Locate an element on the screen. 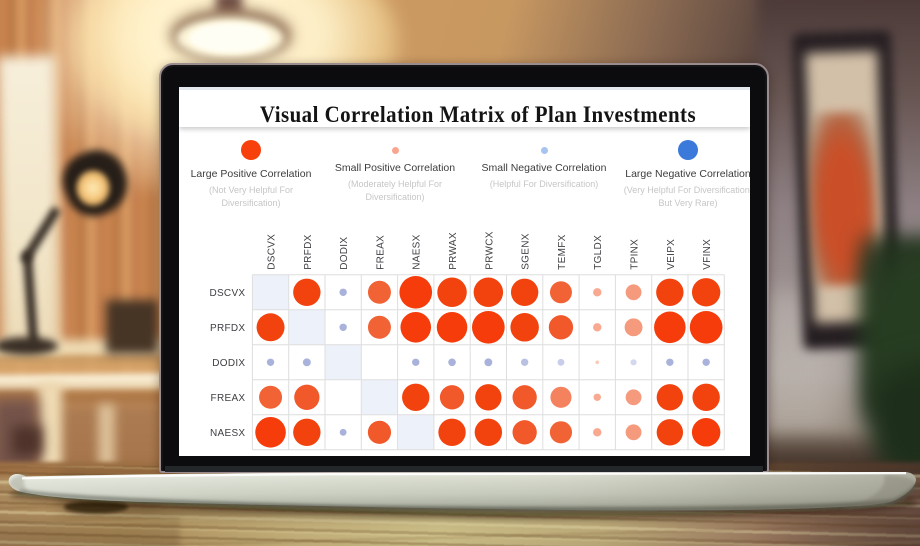 The height and width of the screenshot is (546, 920). svg-text: TEMFX is located at coordinates (562, 251).